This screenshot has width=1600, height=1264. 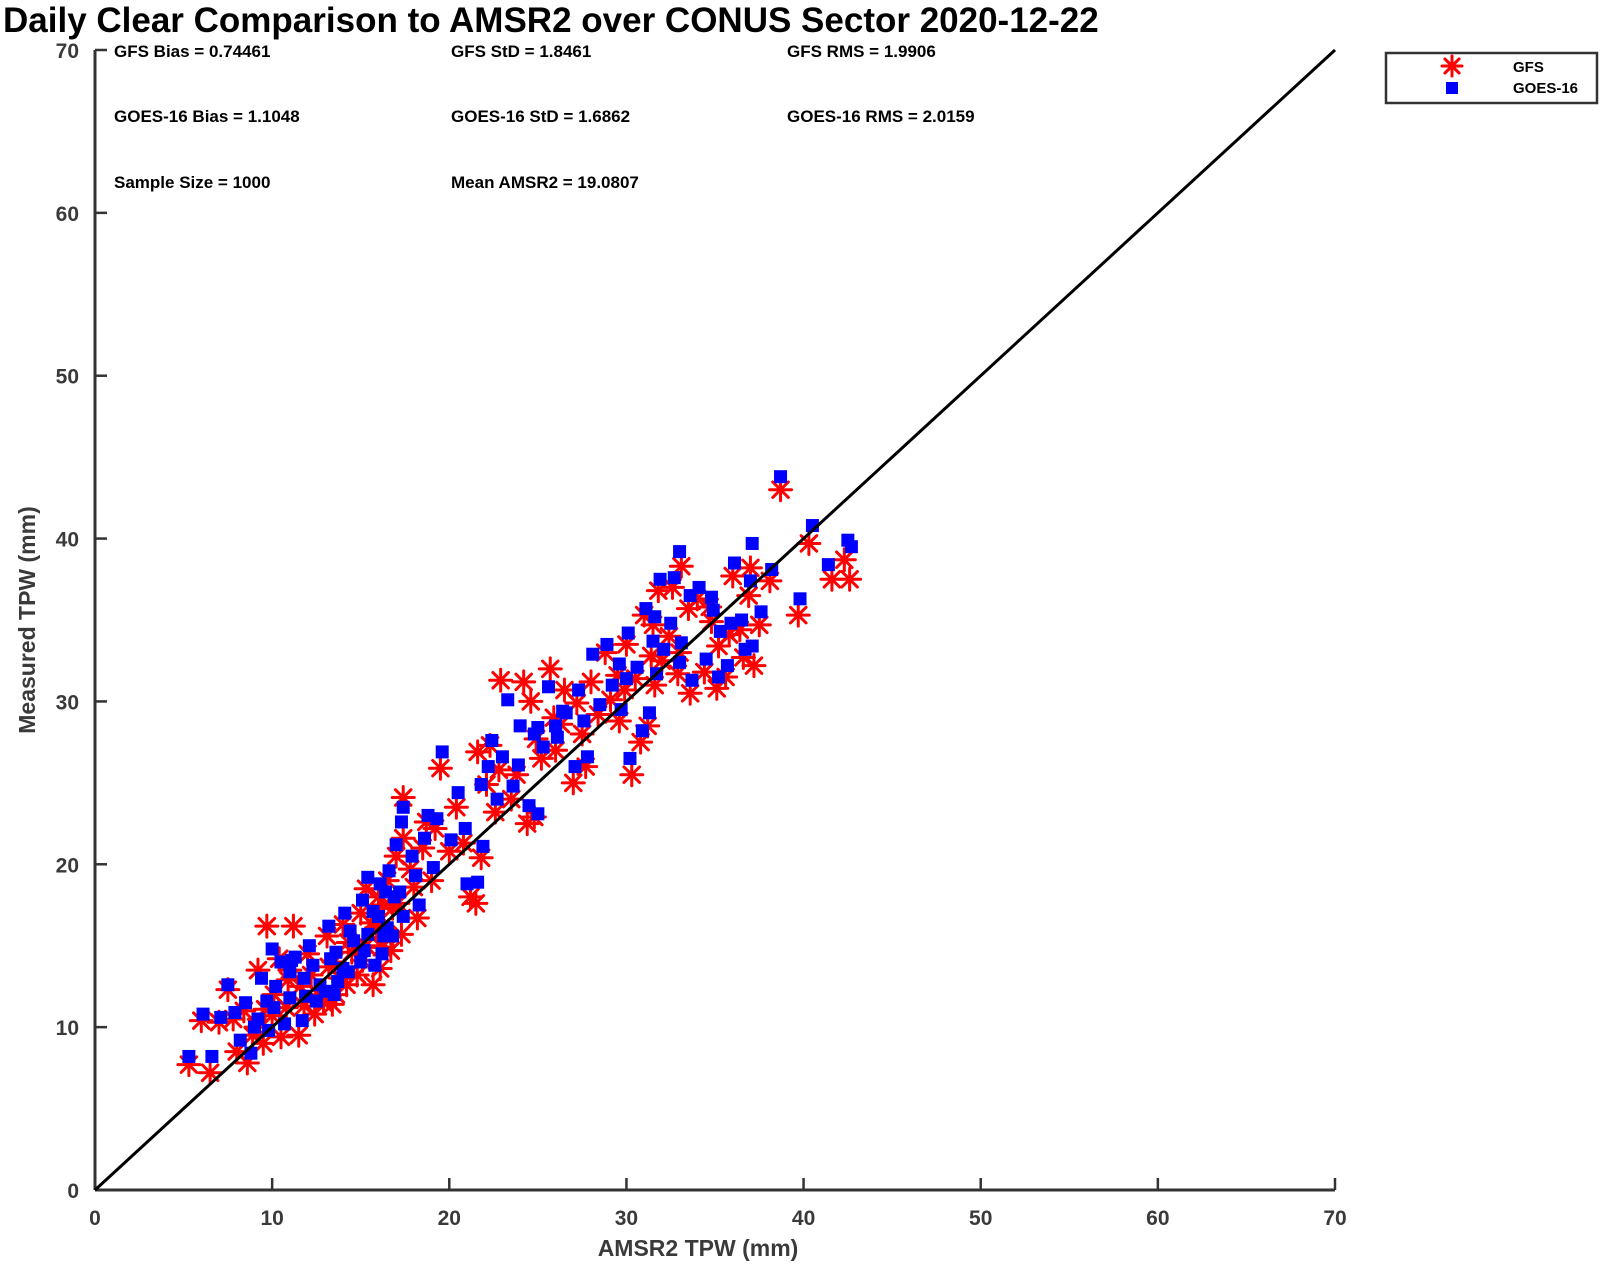 I want to click on y-axis-label: Measured TPW (mm), so click(x=27, y=619).